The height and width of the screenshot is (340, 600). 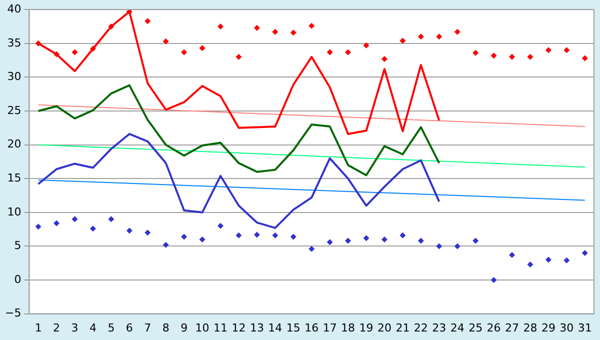 I want to click on x-tick-label: 6, so click(x=129, y=327).